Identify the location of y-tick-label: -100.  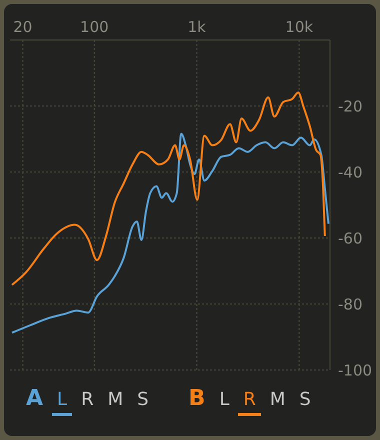
(355, 370).